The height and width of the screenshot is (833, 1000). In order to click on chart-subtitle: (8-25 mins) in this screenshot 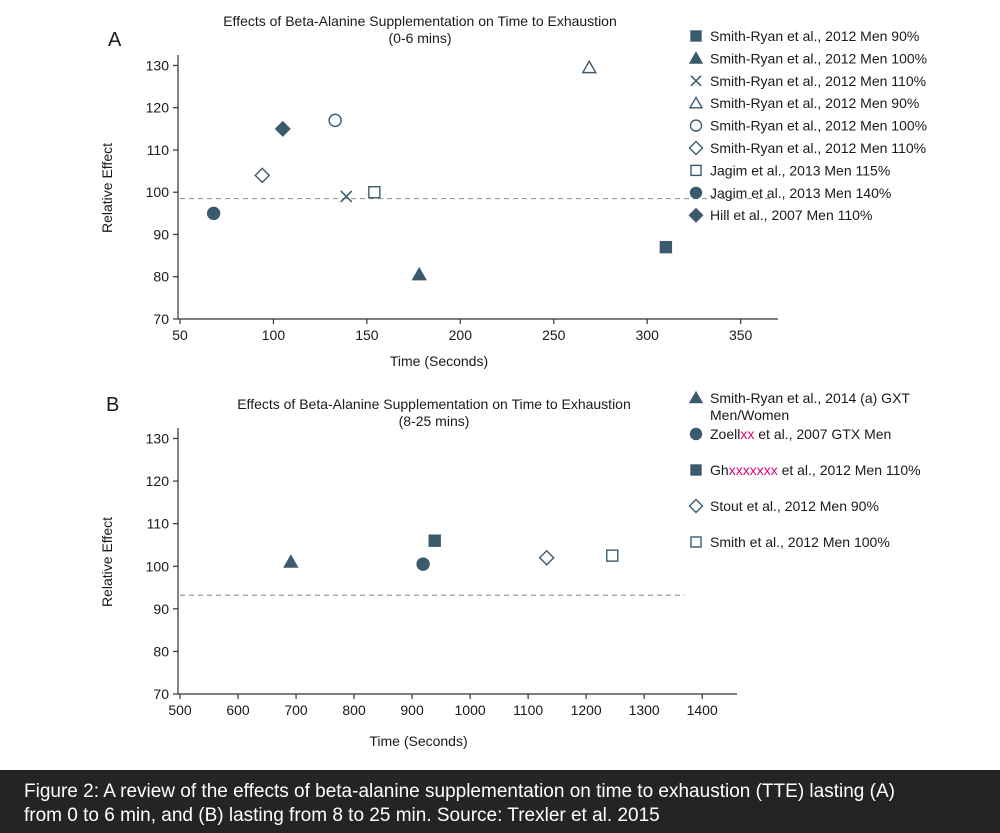, I will do `click(434, 421)`.